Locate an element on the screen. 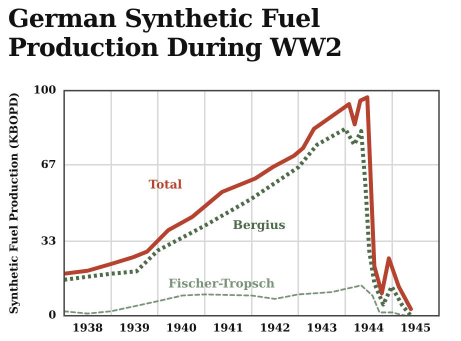 The image size is (461, 341). y-tick-label: 67 is located at coordinates (48, 164).